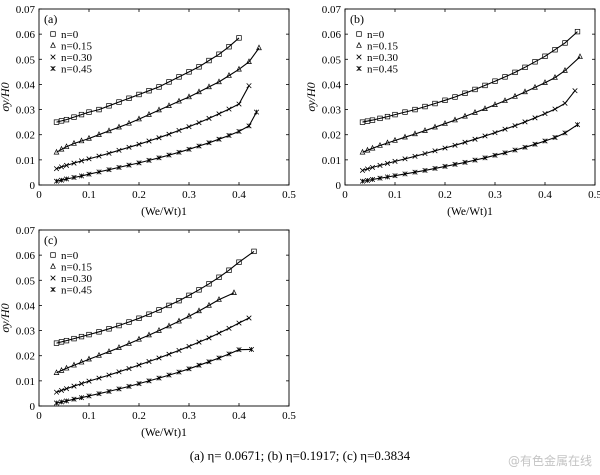  Describe the element at coordinates (139, 195) in the screenshot. I see `x-tick-label: 0.2` at that location.